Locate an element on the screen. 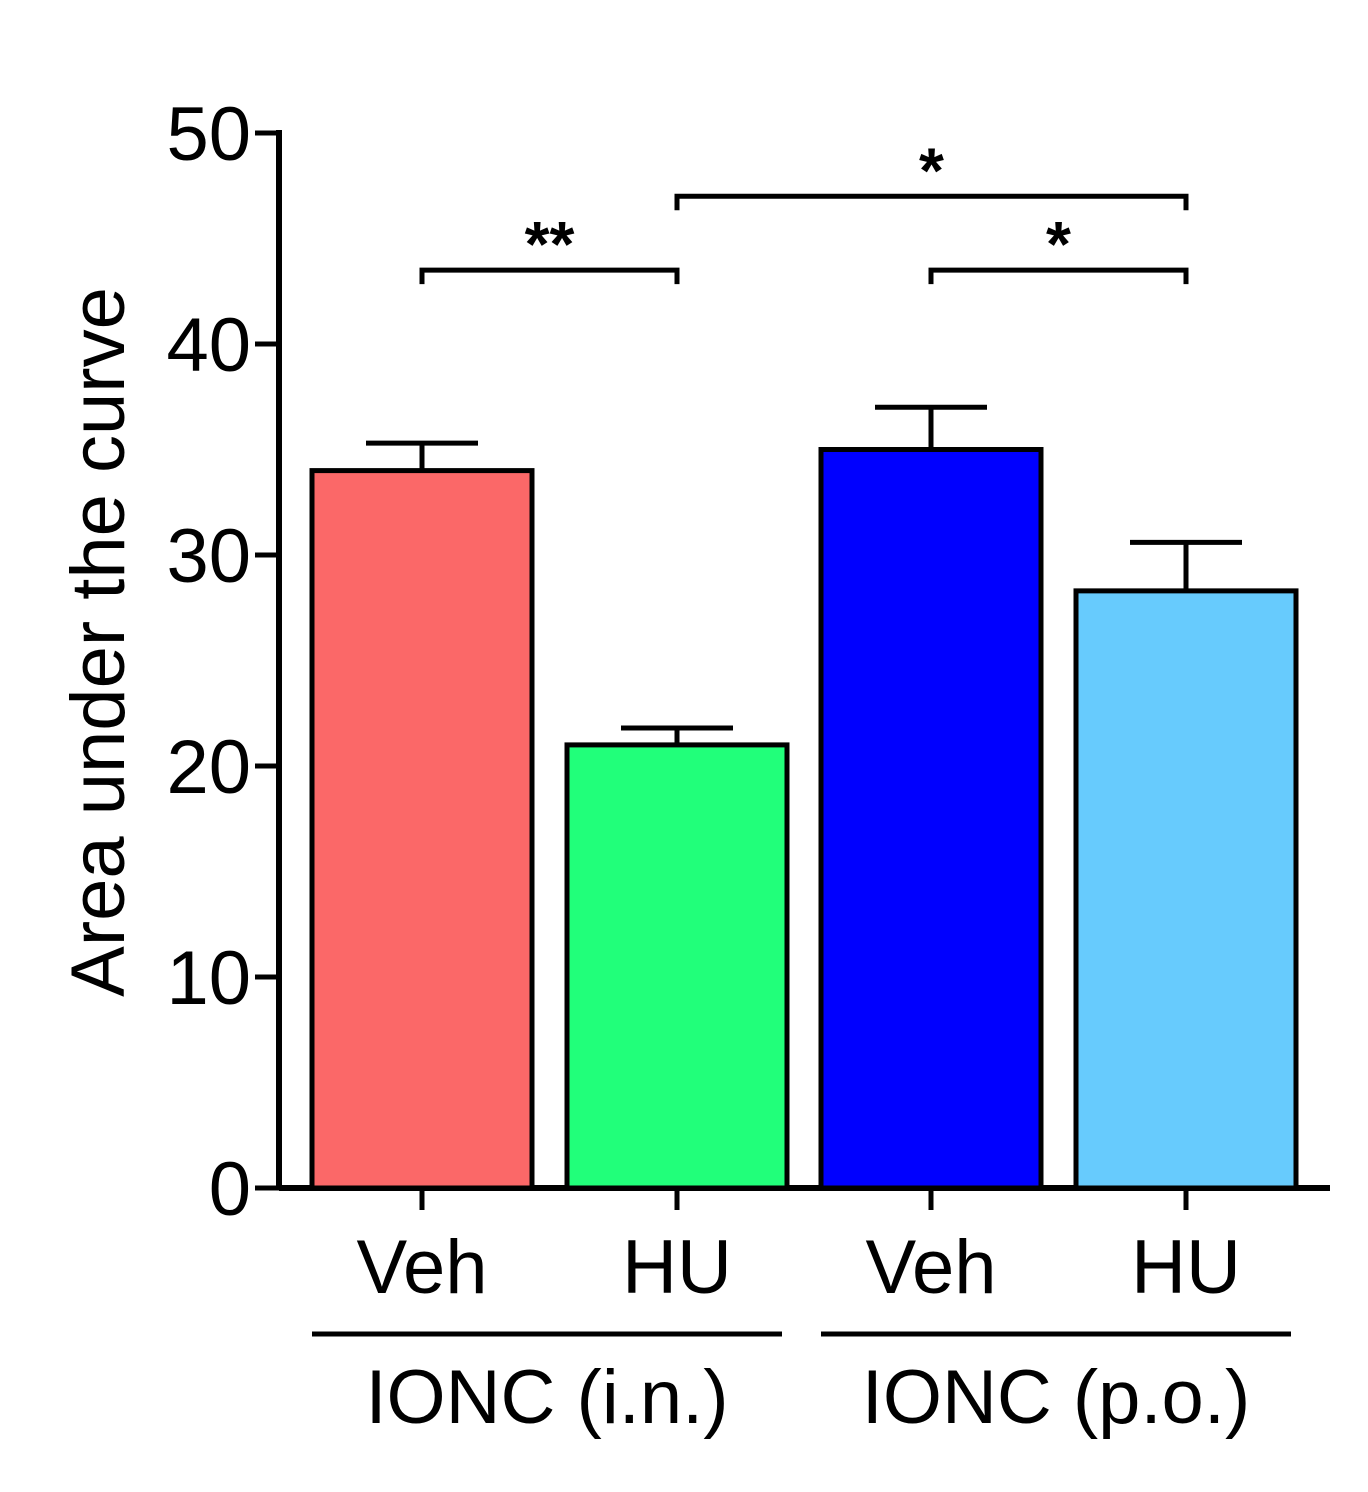 This screenshot has width=1368, height=1492. group-label-2: IONC (p.o.) is located at coordinates (1056, 1397).